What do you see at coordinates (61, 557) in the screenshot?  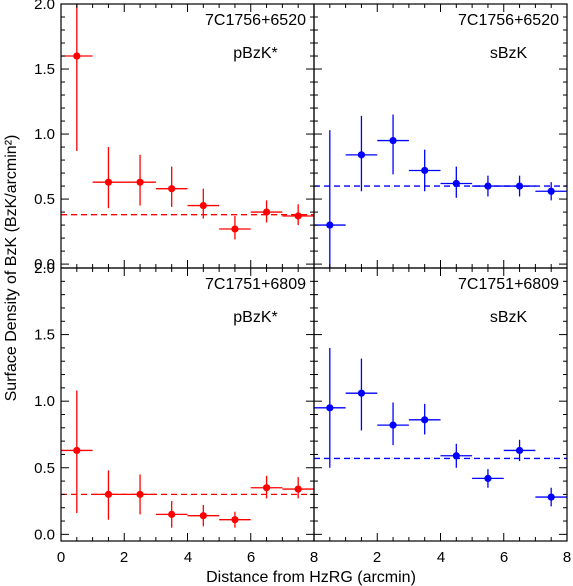 I see `x-tick-label: 0` at bounding box center [61, 557].